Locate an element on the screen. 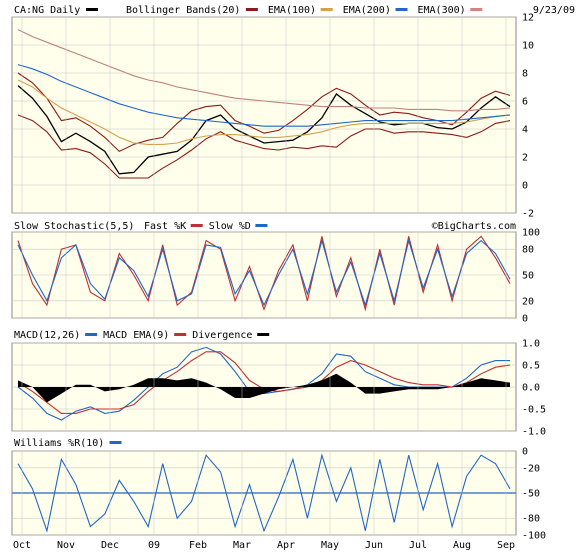 Image resolution: width=579 pixels, height=553 pixels. x-tick-label: Jul is located at coordinates (418, 545).